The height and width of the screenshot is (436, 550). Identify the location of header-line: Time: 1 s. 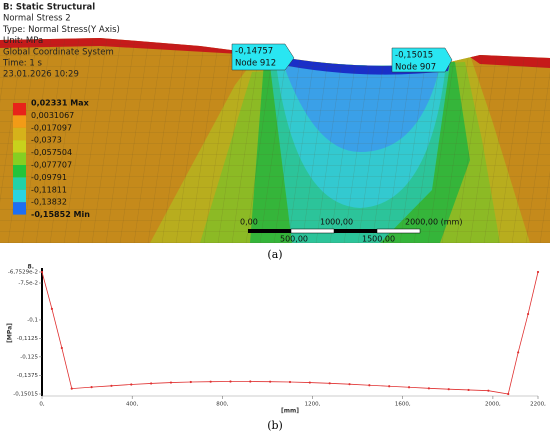
(22, 64).